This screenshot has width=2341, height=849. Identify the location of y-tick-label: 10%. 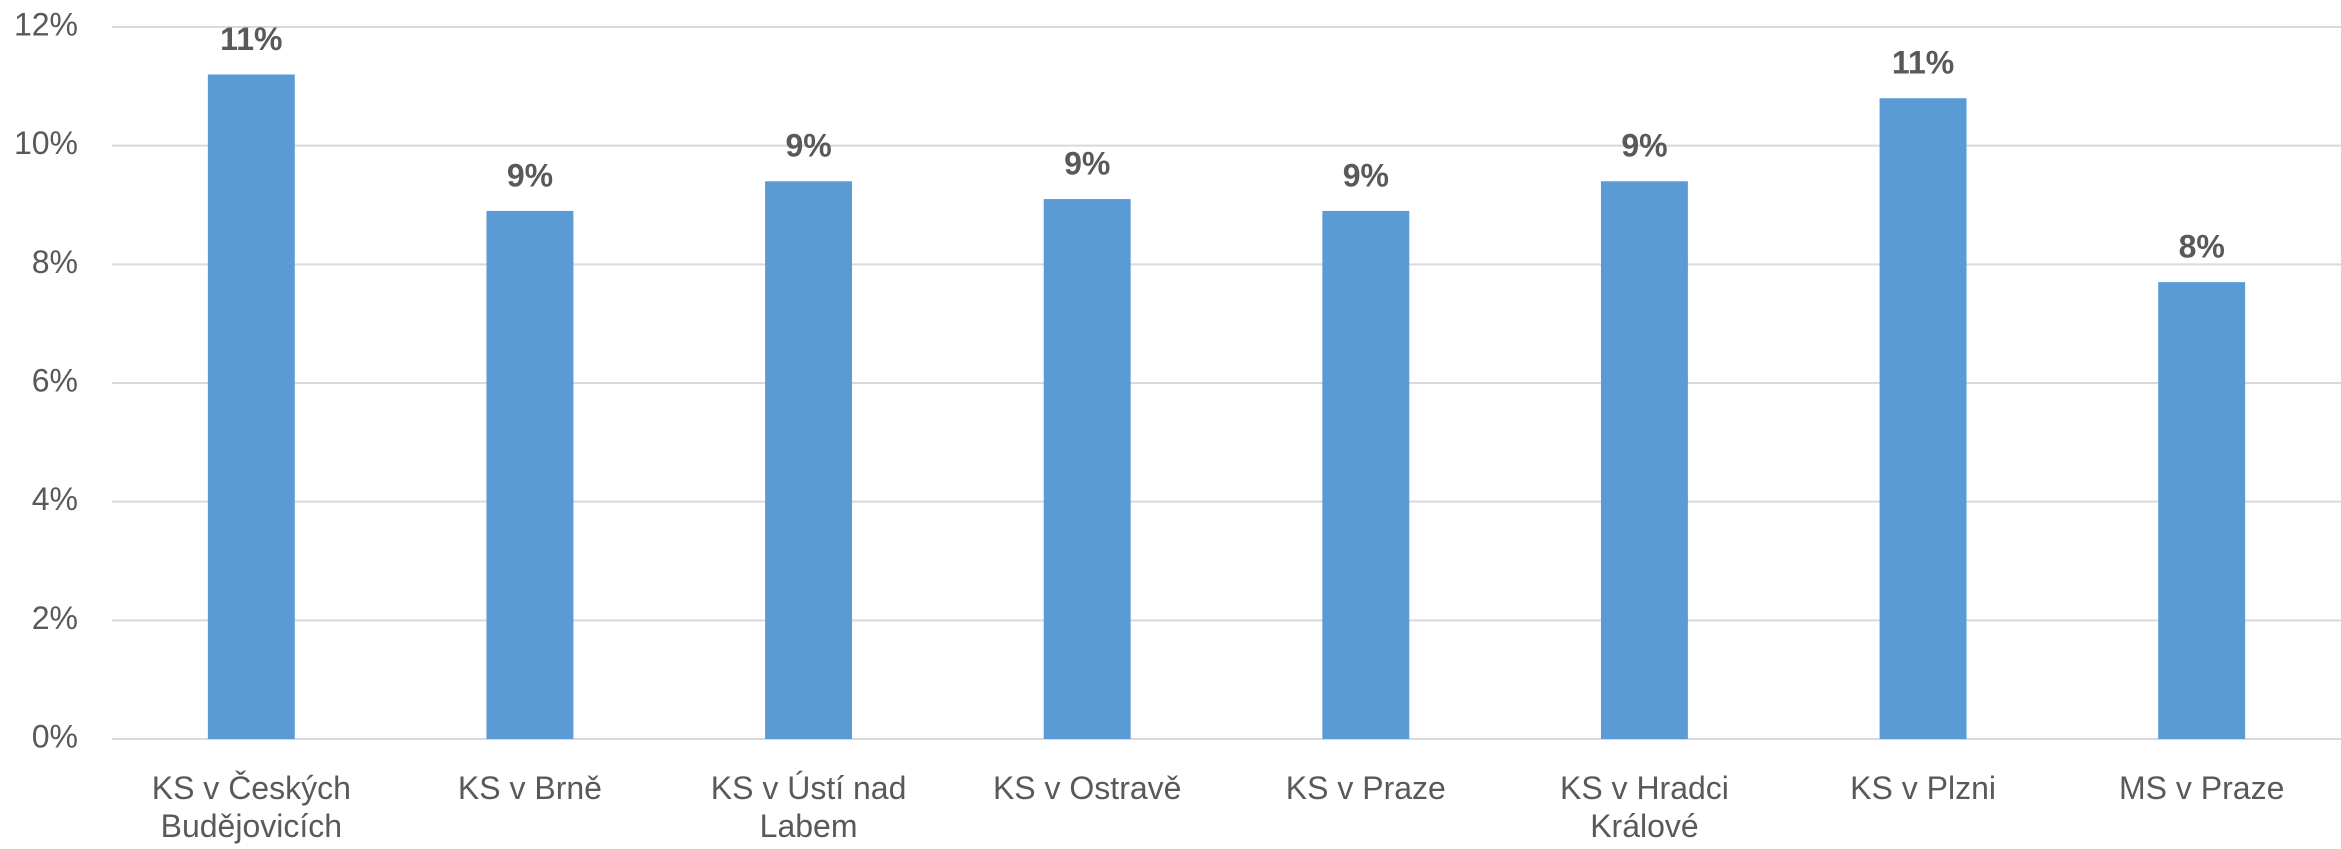
(46, 143).